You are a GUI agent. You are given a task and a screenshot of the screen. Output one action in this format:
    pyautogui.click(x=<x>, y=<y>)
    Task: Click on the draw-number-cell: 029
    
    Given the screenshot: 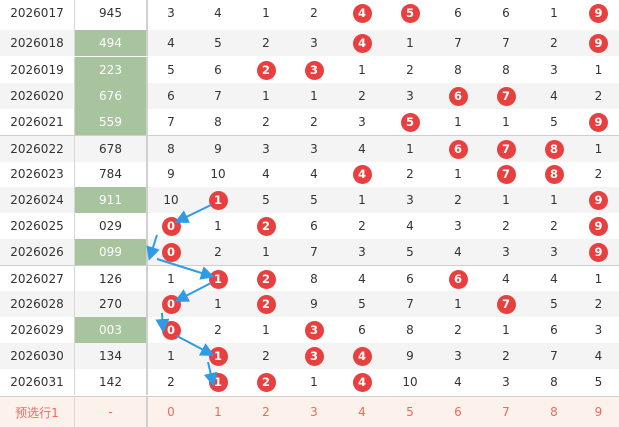 What is the action you would take?
    pyautogui.click(x=111, y=226)
    